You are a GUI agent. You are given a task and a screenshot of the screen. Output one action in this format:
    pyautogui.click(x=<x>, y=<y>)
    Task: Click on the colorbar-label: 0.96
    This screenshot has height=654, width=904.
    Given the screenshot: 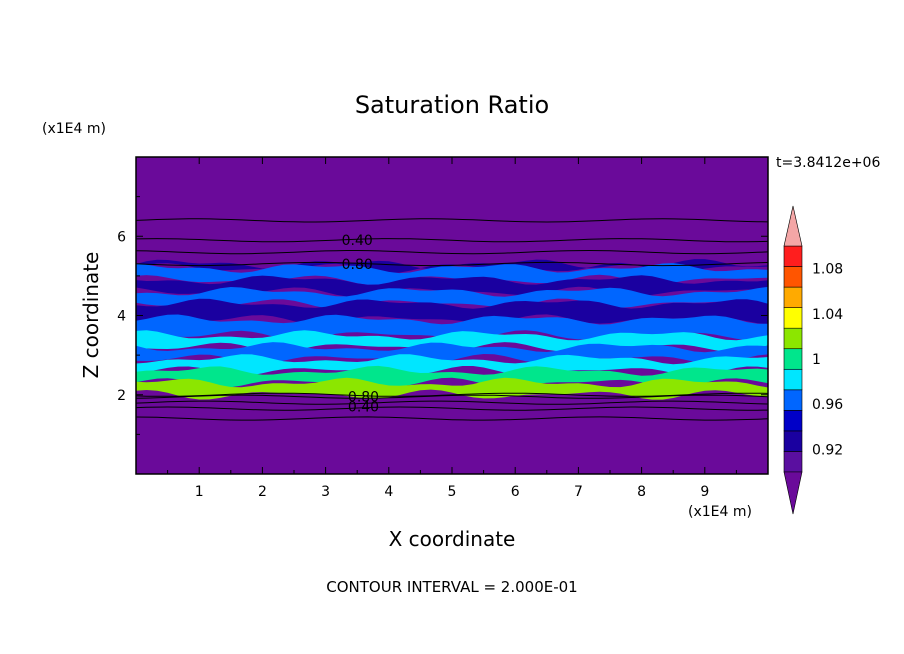 What is the action you would take?
    pyautogui.click(x=827, y=405)
    